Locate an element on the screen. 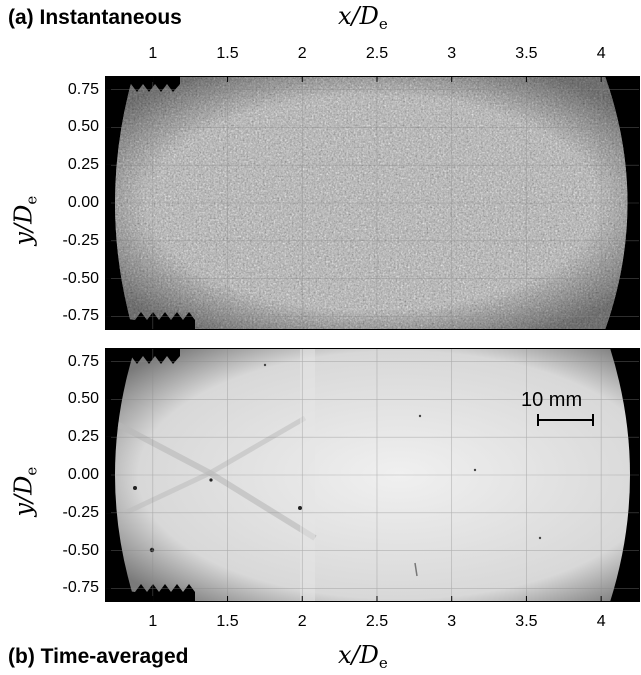 This screenshot has width=641, height=675. panel-a-title: (a) Instantaneous is located at coordinates (95, 17).